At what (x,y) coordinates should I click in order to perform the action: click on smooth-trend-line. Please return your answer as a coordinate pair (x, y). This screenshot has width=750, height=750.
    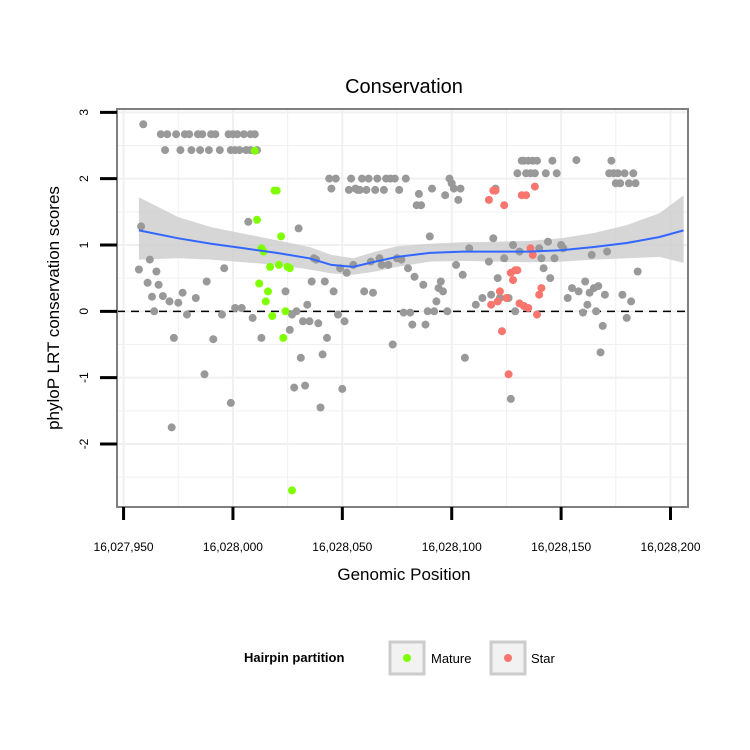
    Looking at the image, I should click on (411, 248).